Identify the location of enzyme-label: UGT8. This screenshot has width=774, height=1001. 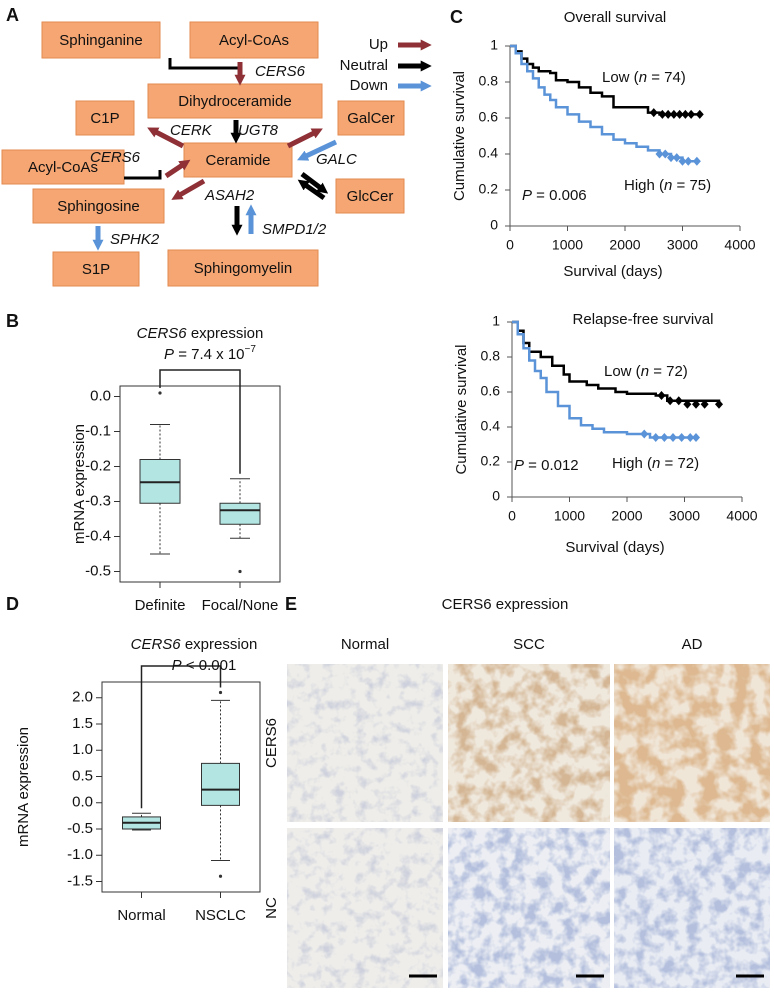
(258, 130).